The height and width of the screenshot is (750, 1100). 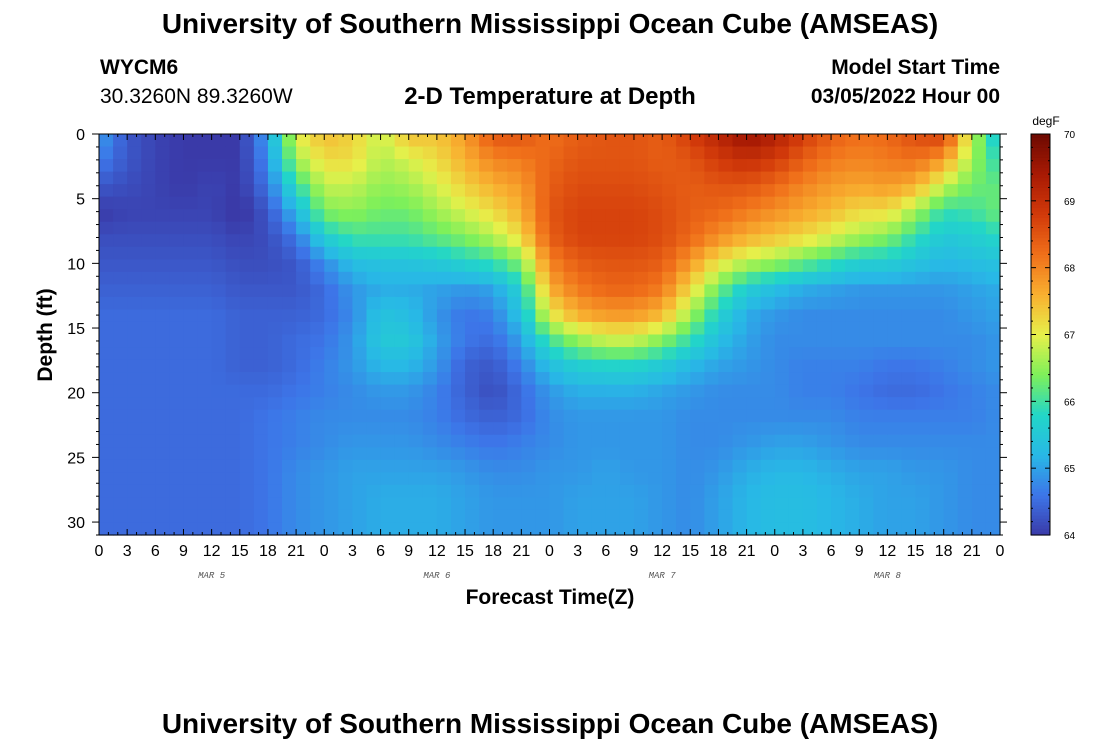 What do you see at coordinates (76, 264) in the screenshot?
I see `y-tick-label: 10` at bounding box center [76, 264].